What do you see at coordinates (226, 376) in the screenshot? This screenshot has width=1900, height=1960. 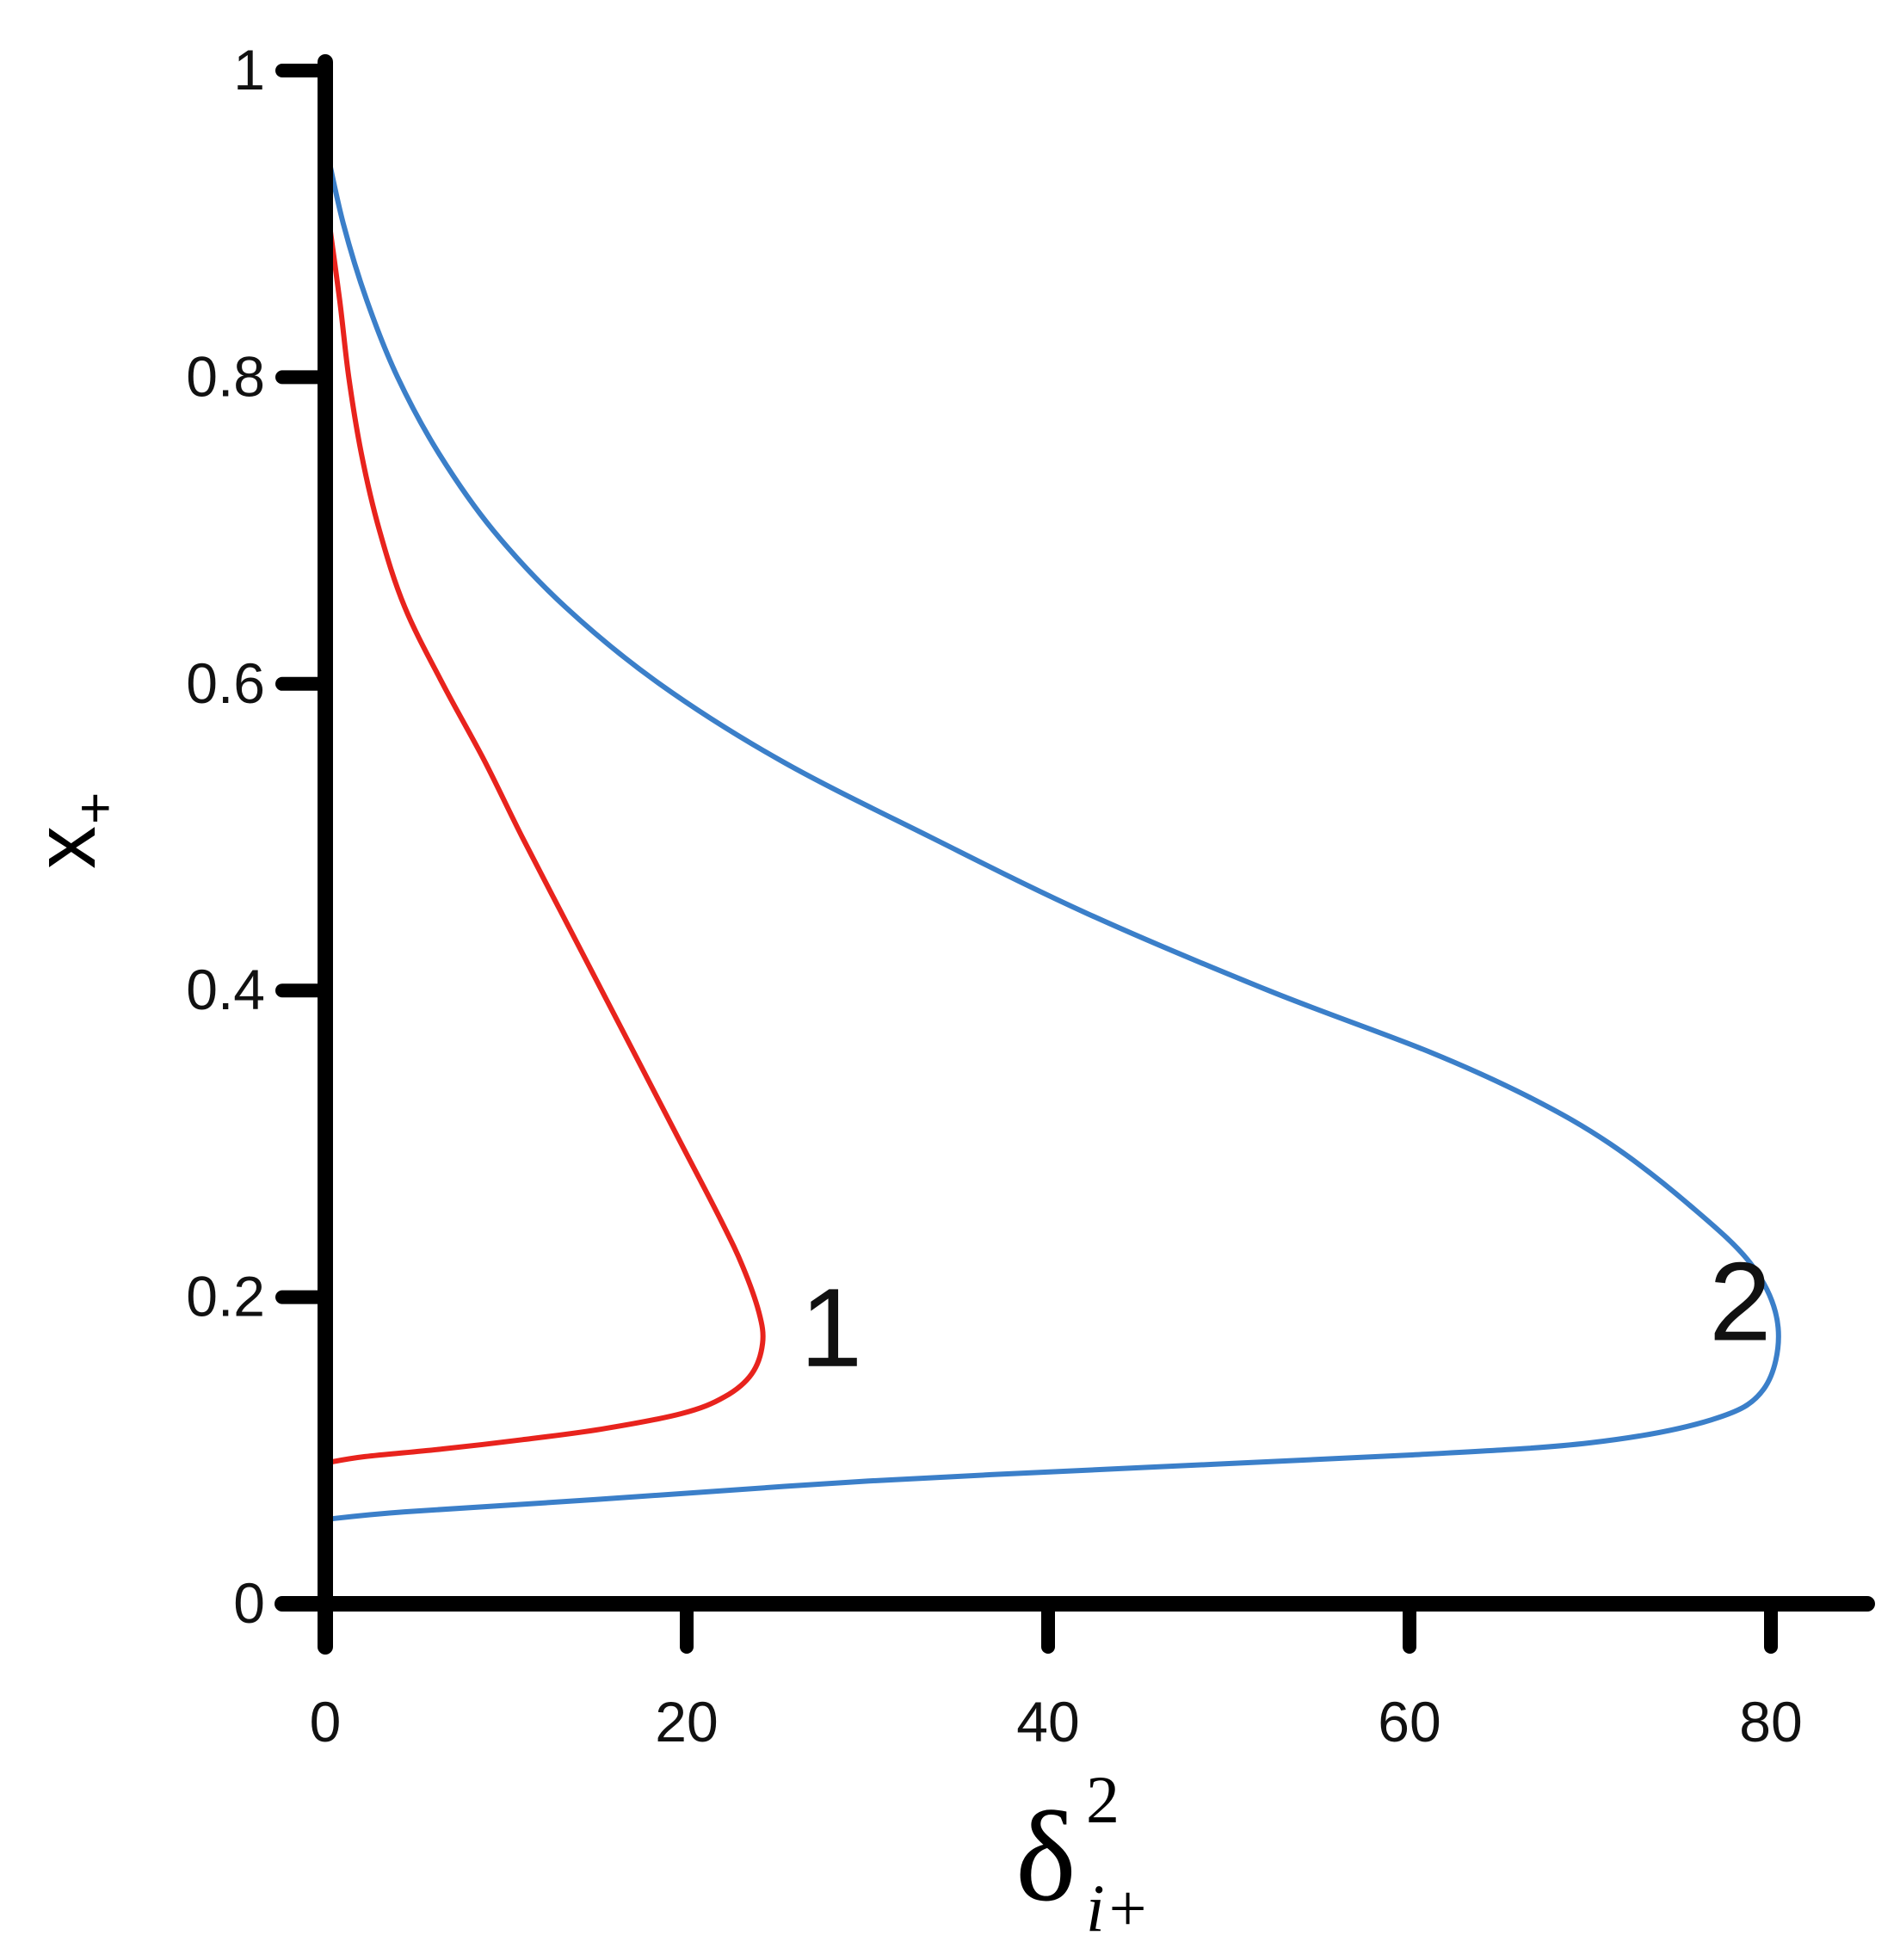 I see `y-tick-label: 0.8` at bounding box center [226, 376].